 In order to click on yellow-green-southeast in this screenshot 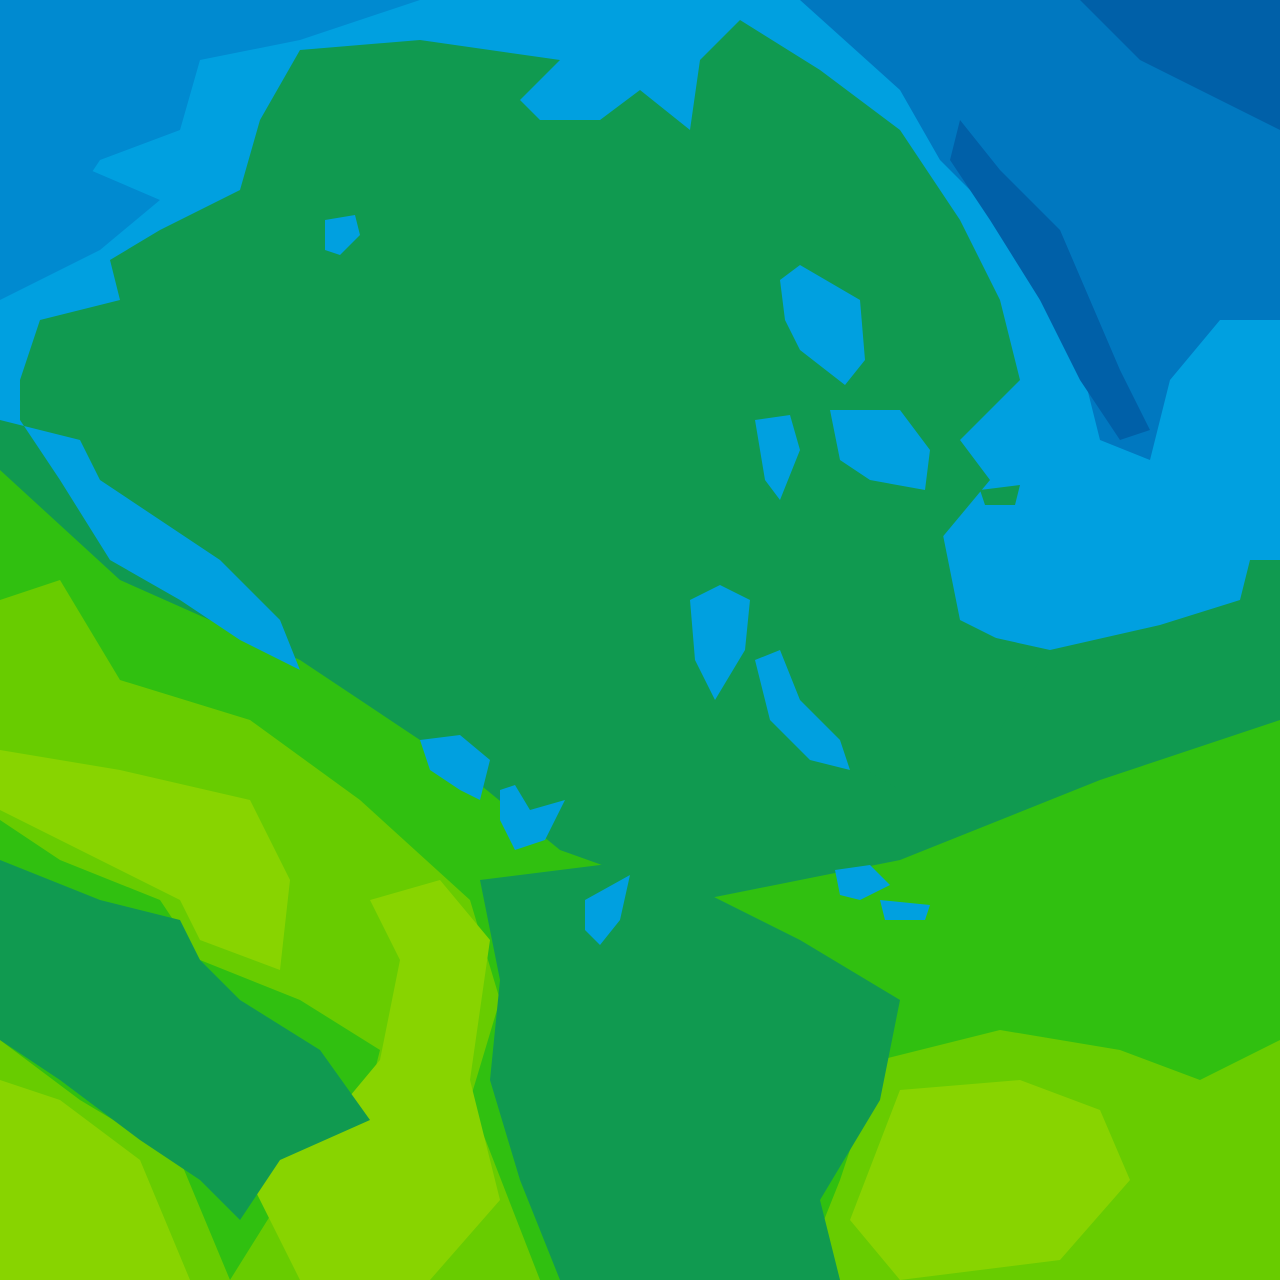, I will do `click(990, 1180)`.